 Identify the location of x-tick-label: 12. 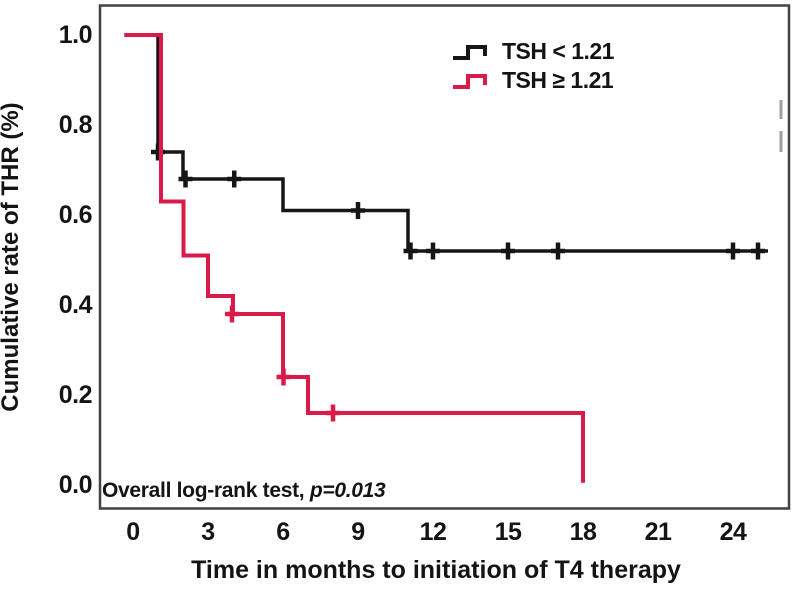
(433, 532).